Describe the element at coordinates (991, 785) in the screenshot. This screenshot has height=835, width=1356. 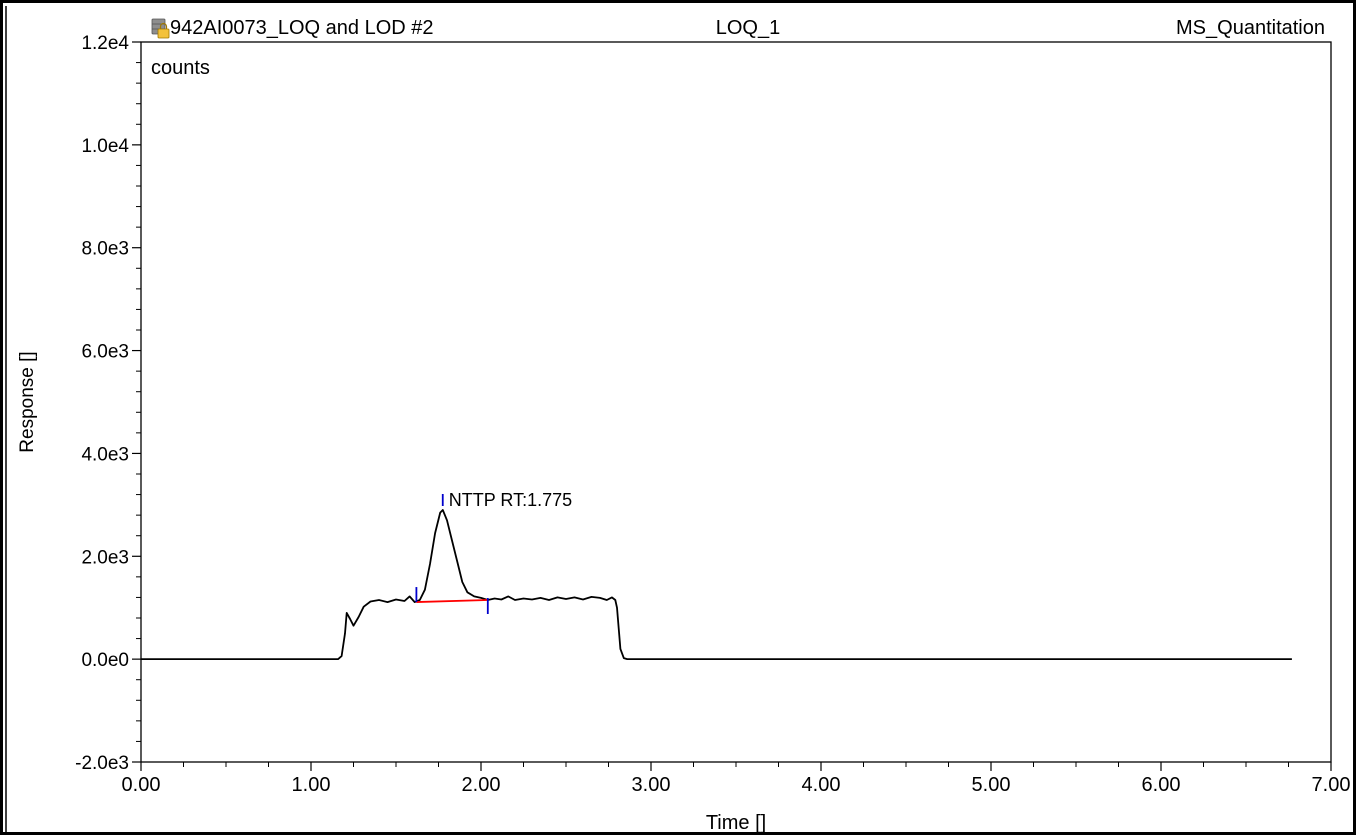
I see `x-tick-label: 5.00` at that location.